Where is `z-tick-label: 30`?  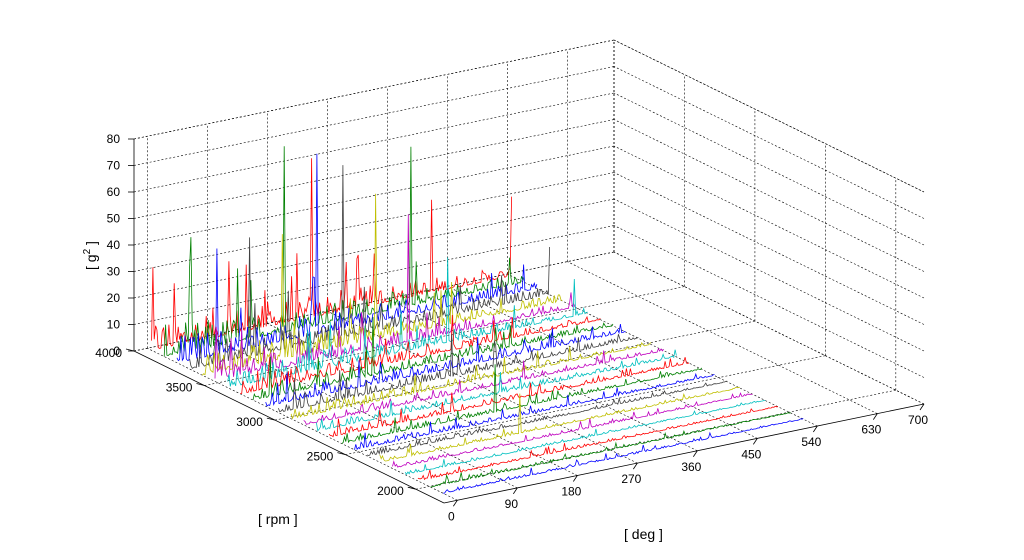 z-tick-label: 30 is located at coordinates (114, 272).